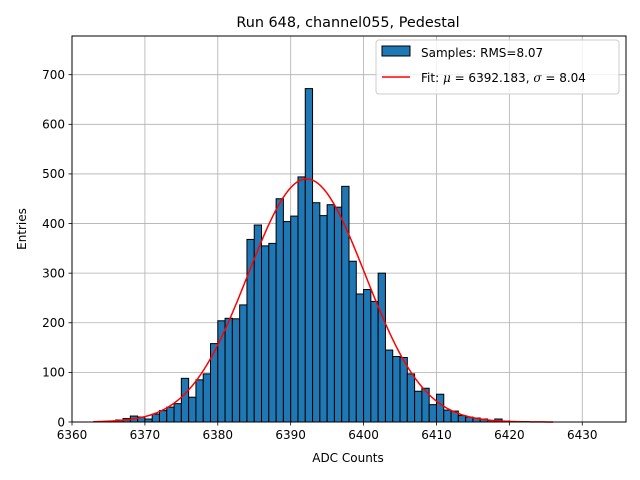 This screenshot has height=480, width=640. What do you see at coordinates (290, 435) in the screenshot?
I see `x-tick-label: 6390` at bounding box center [290, 435].